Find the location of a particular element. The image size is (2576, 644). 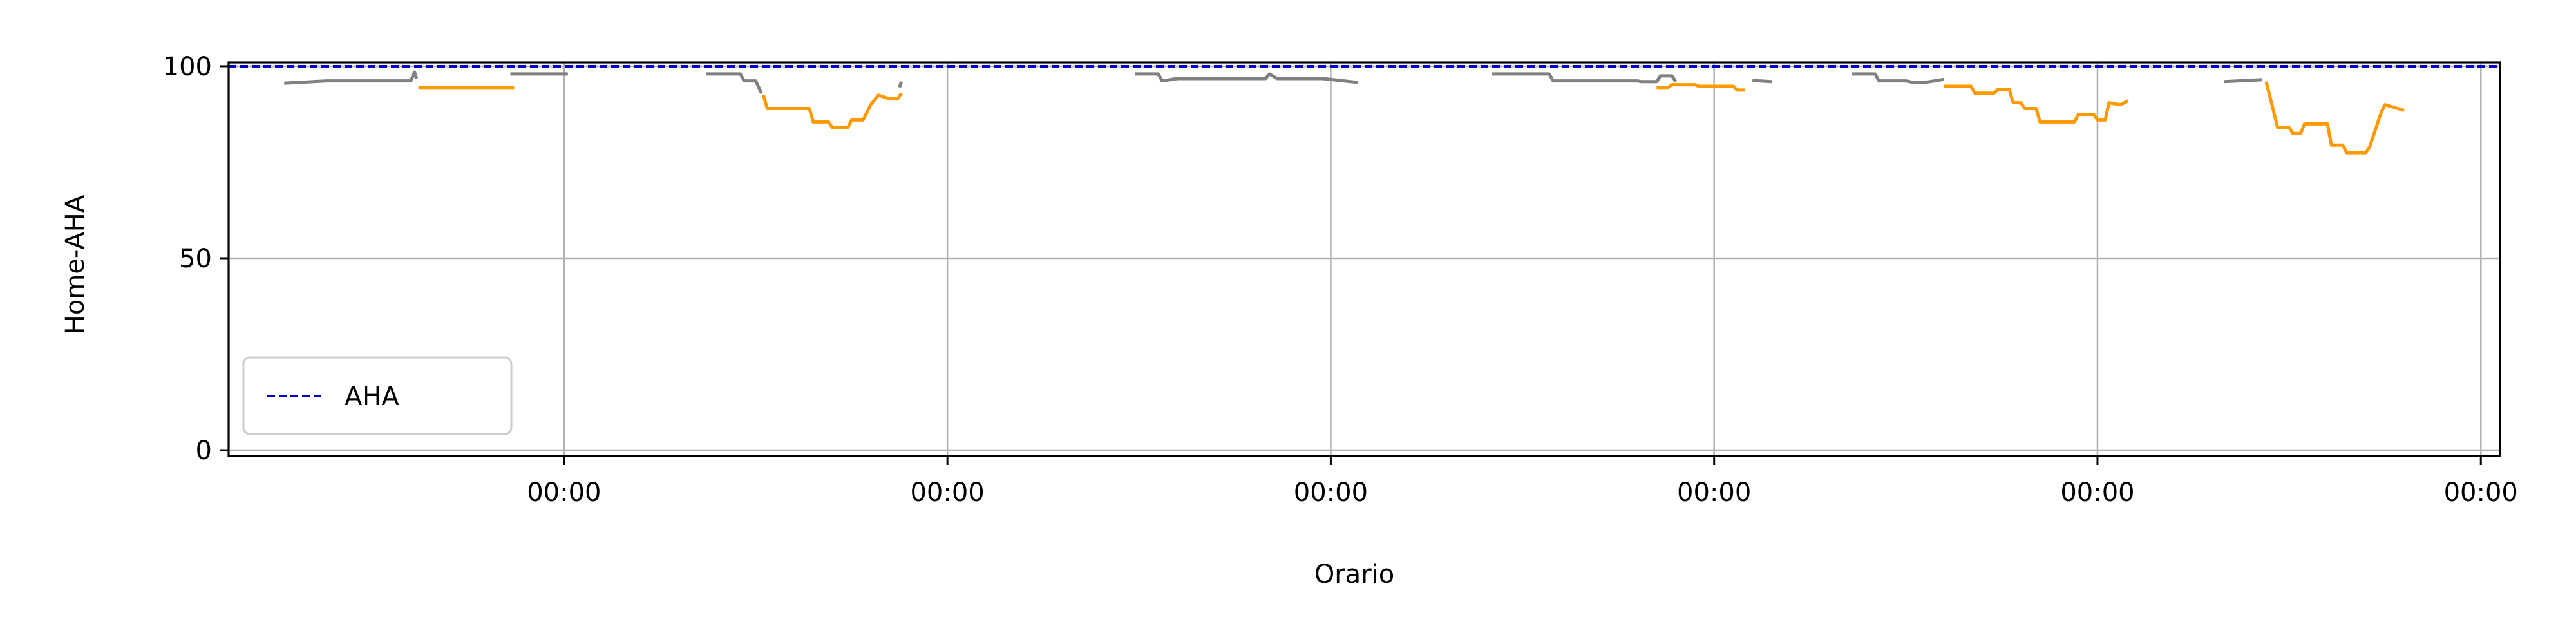

y-tick-label: 100 is located at coordinates (187, 67).